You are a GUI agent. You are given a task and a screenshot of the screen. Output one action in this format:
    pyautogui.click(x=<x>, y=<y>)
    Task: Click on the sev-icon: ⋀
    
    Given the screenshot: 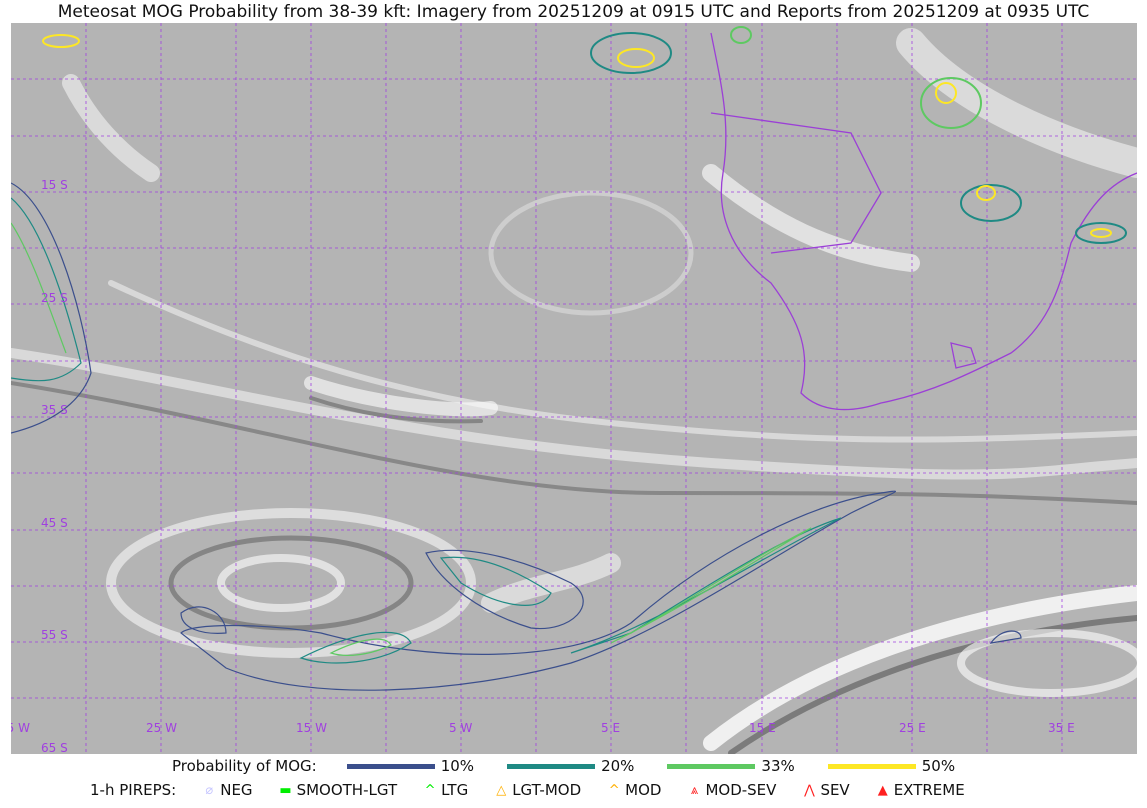 What is the action you would take?
    pyautogui.click(x=809, y=790)
    